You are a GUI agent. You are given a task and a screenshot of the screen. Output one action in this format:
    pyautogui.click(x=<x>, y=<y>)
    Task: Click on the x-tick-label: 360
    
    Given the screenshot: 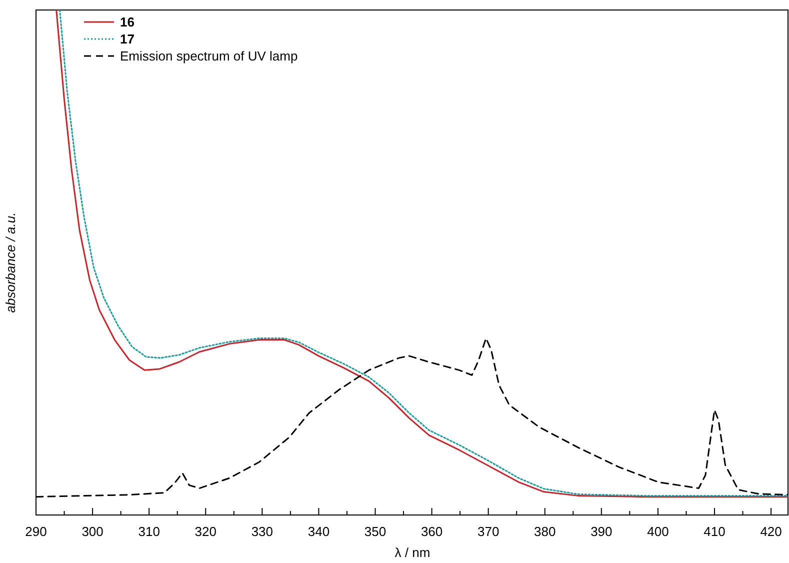 What is the action you would take?
    pyautogui.click(x=431, y=532)
    